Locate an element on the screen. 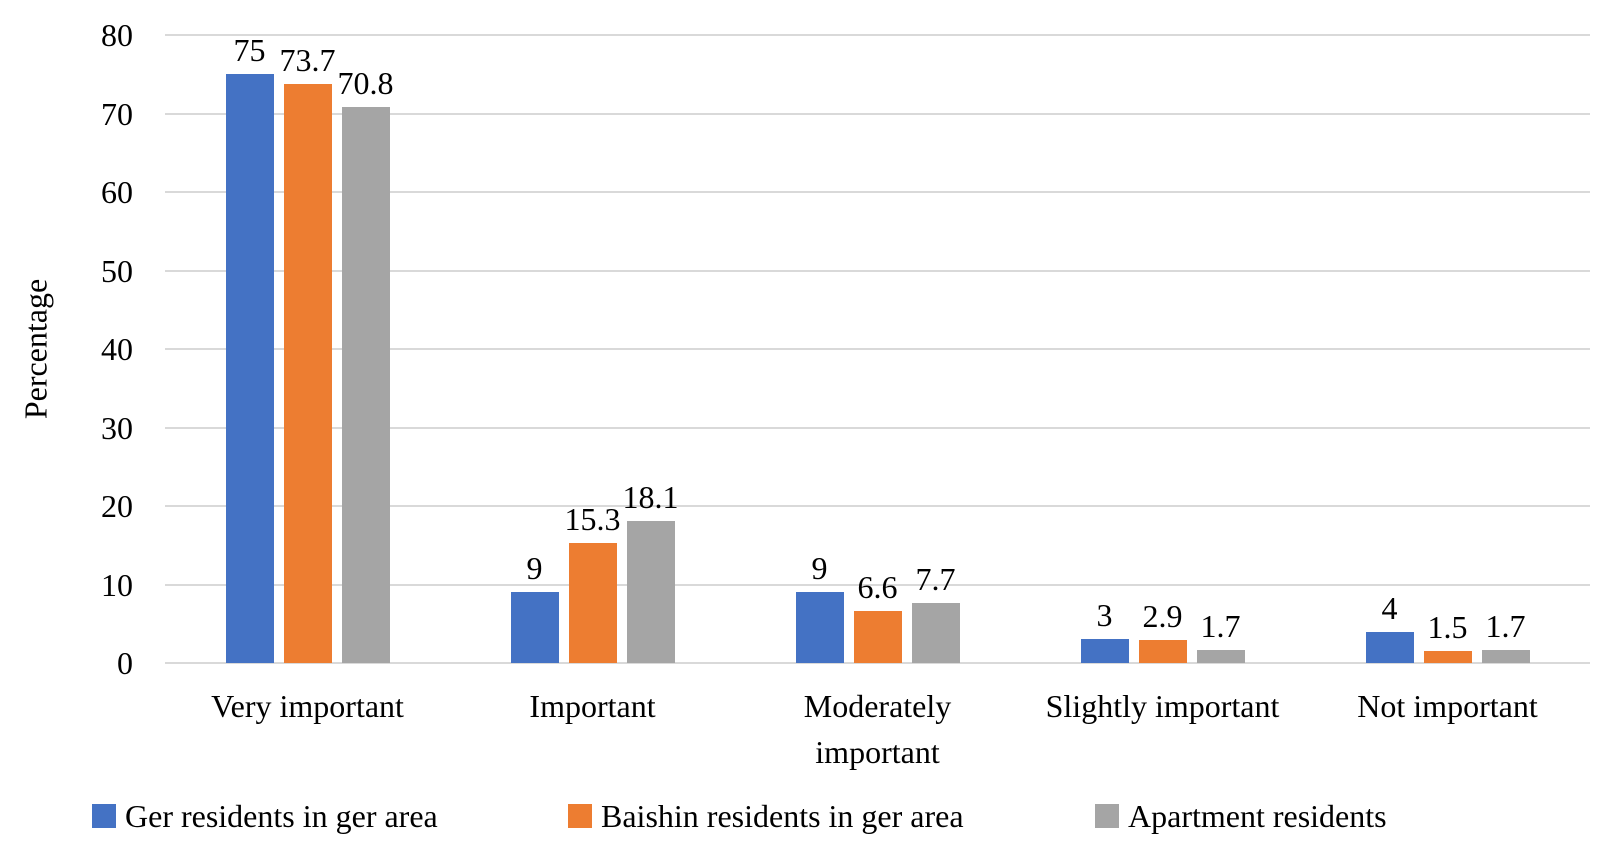  data-label: 3 is located at coordinates (1104, 615).